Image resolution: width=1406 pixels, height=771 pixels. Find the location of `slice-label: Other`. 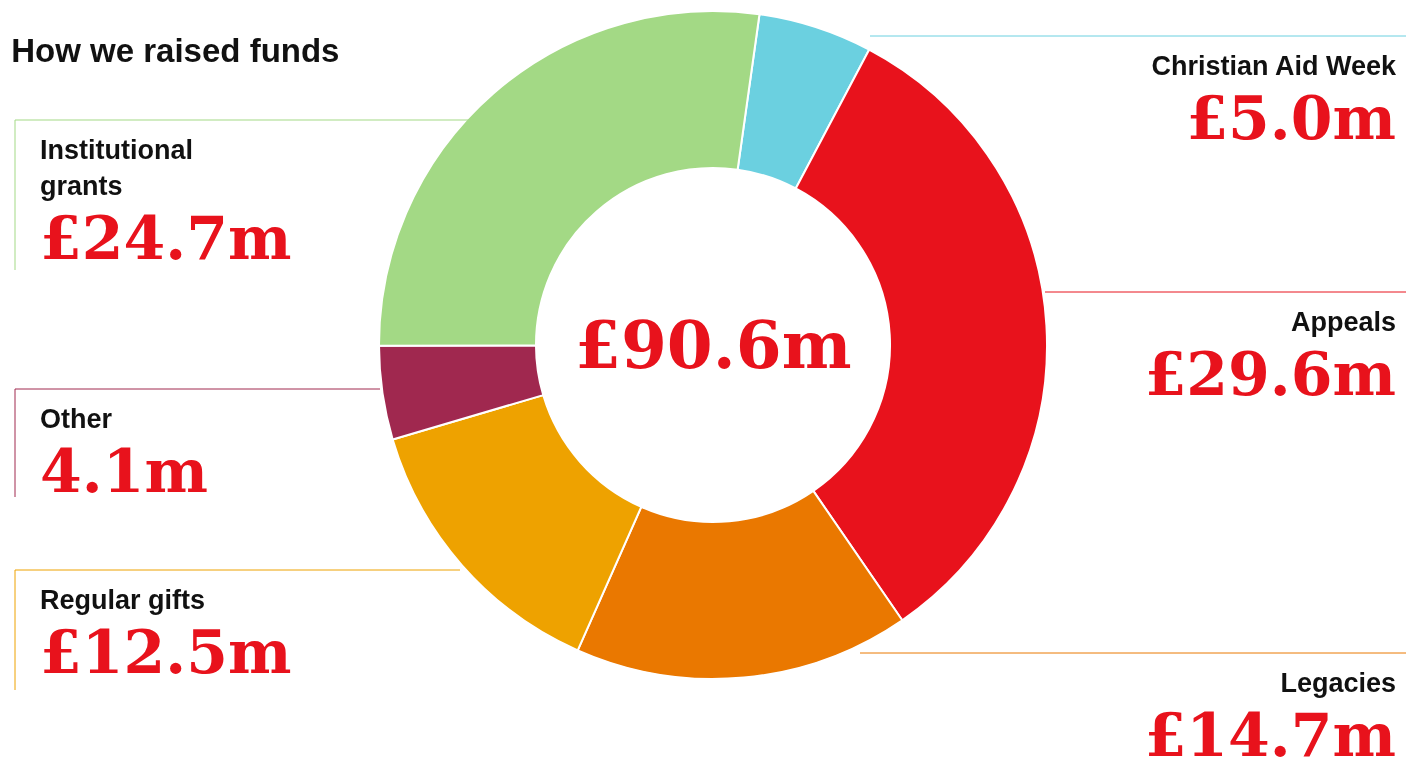

slice-label: Other is located at coordinates (76, 419).